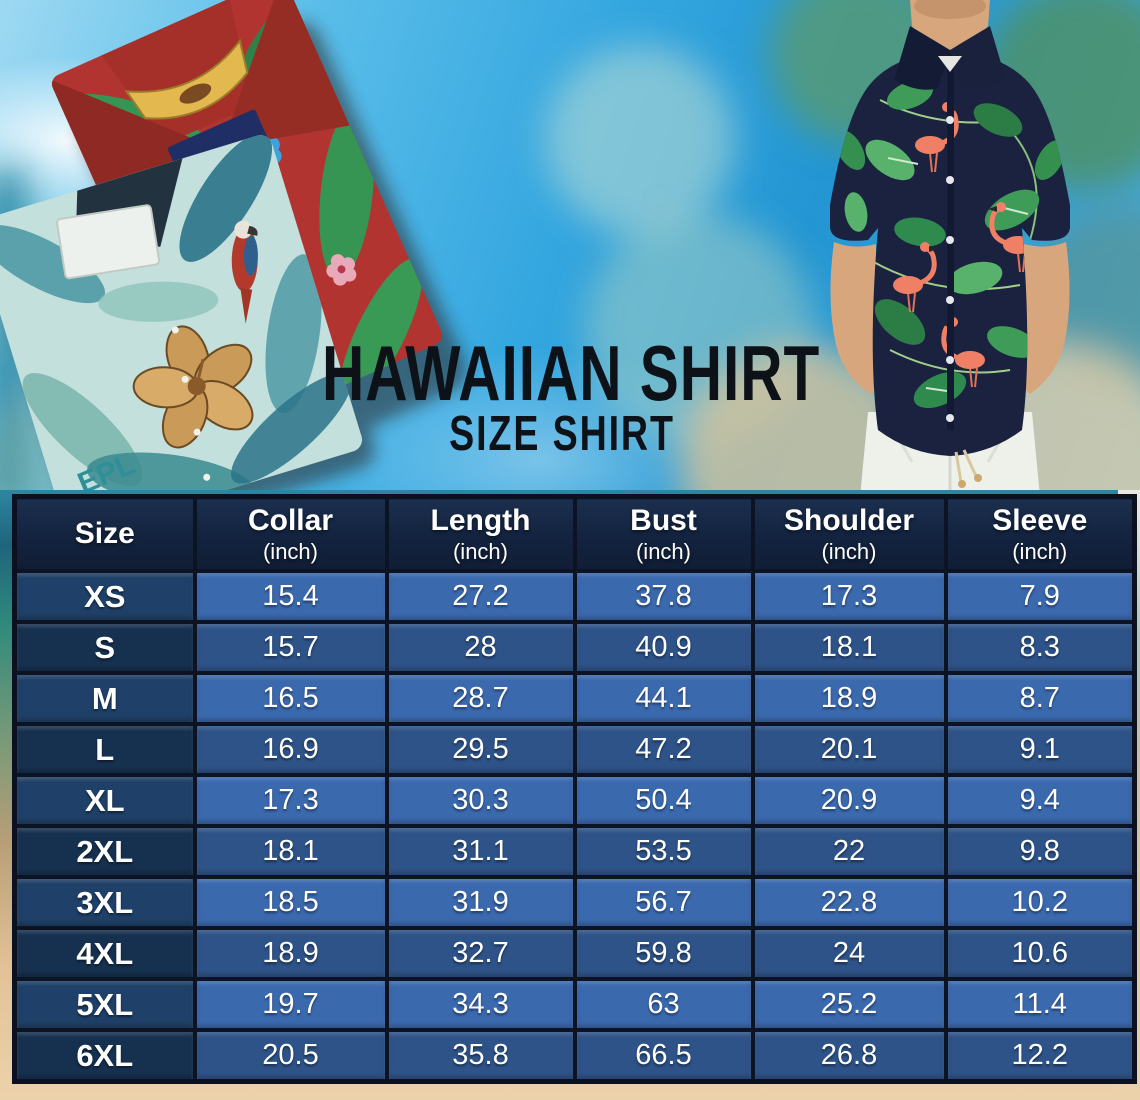 This screenshot has width=1140, height=1100. I want to click on model-photo, so click(950, 248).